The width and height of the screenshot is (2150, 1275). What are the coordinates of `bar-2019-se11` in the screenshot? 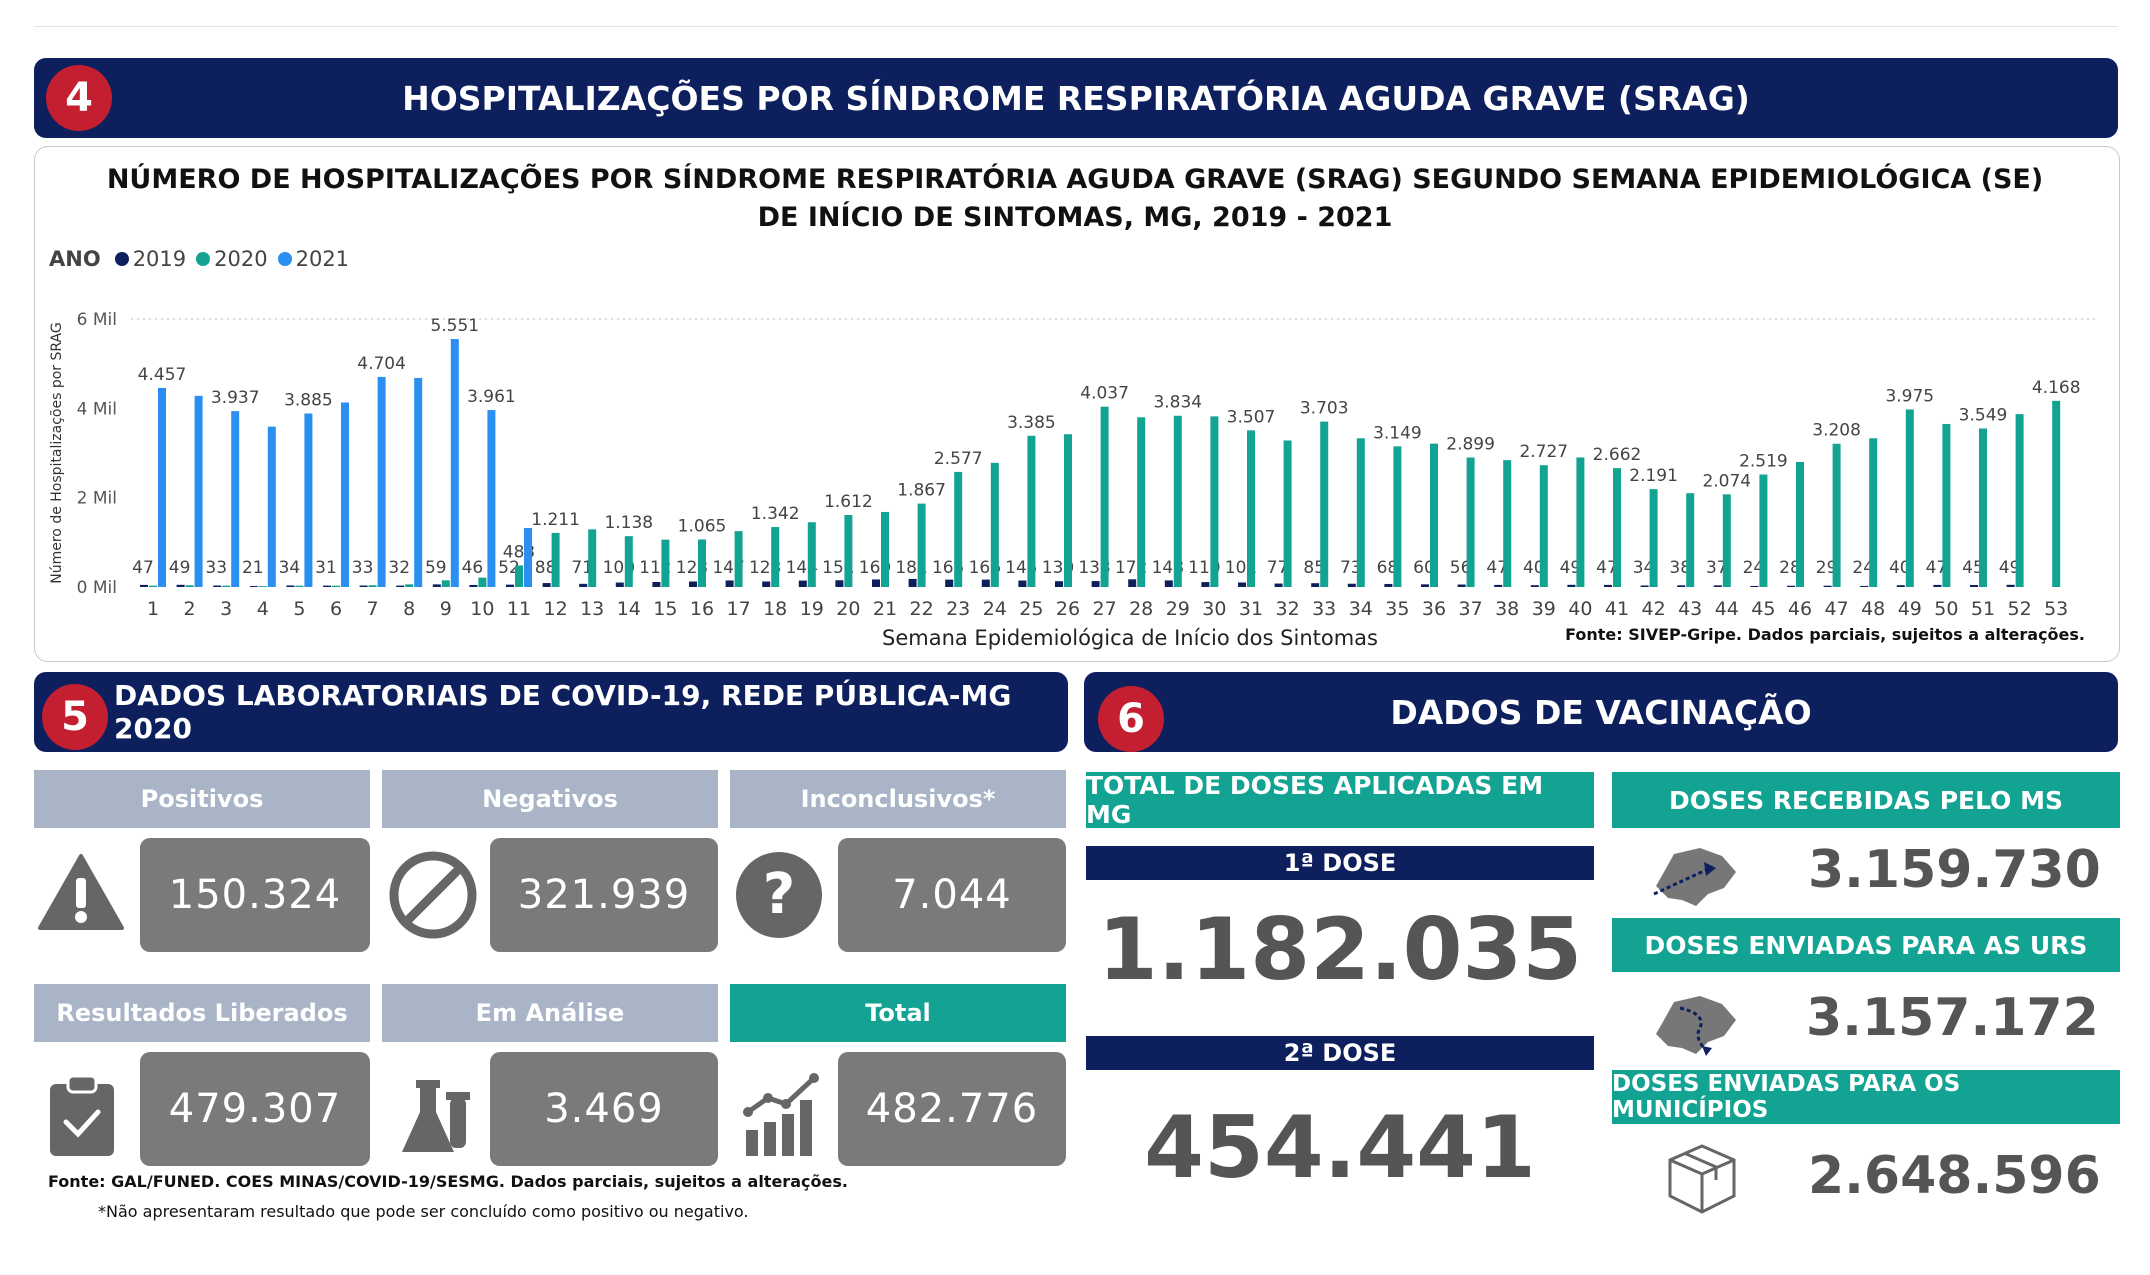 It's located at (510, 585).